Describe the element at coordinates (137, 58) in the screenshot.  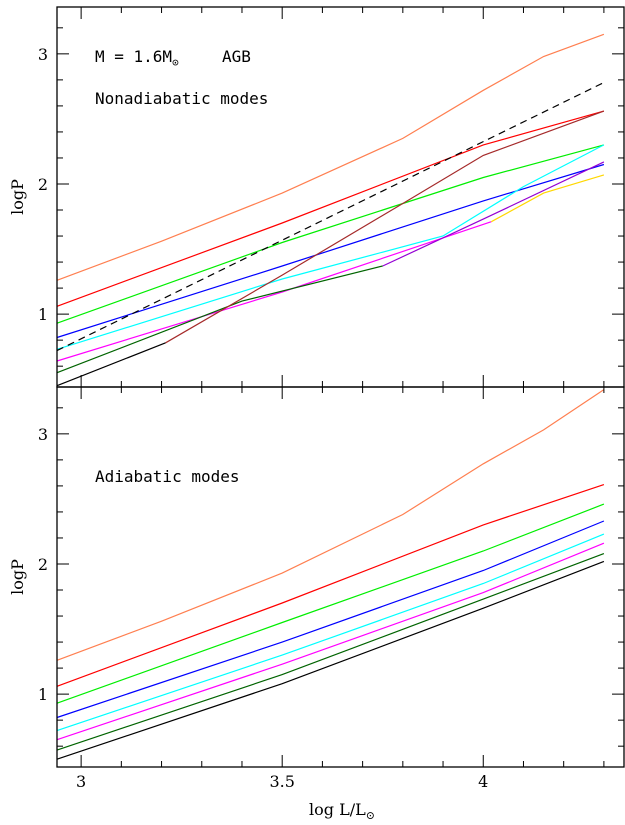
I see `mass-annotation: M = 1.6M⊙` at that location.